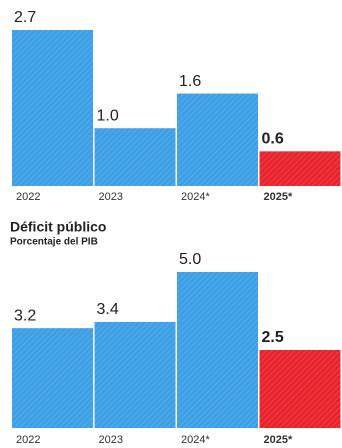  What do you see at coordinates (273, 139) in the screenshot?
I see `value-label: 0.6` at bounding box center [273, 139].